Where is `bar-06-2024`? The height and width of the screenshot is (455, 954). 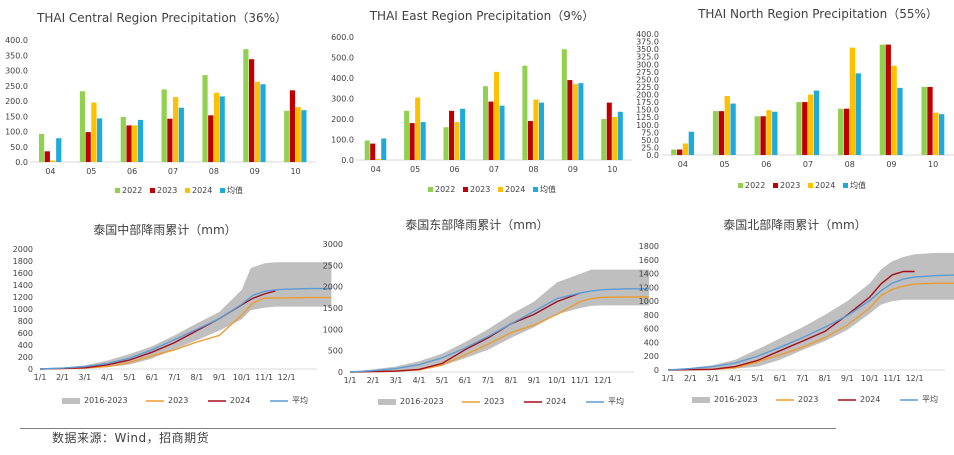 bar-06-2024 is located at coordinates (769, 132).